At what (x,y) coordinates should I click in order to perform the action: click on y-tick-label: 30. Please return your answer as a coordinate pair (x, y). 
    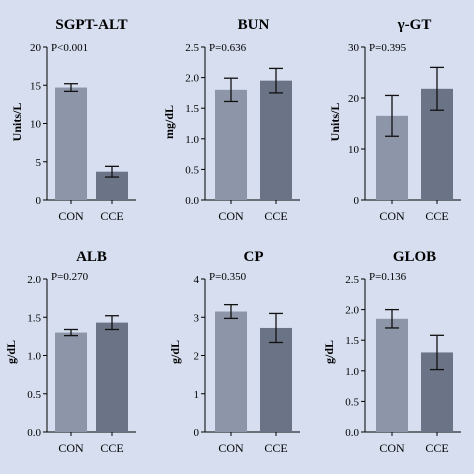
    Looking at the image, I should click on (354, 48).